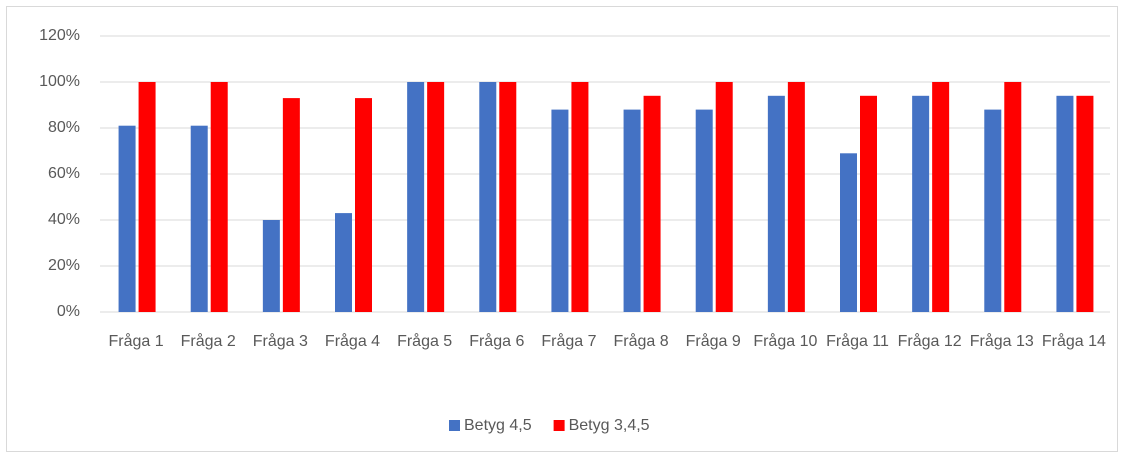  I want to click on x-tick-label: Fråga 9, so click(713, 341).